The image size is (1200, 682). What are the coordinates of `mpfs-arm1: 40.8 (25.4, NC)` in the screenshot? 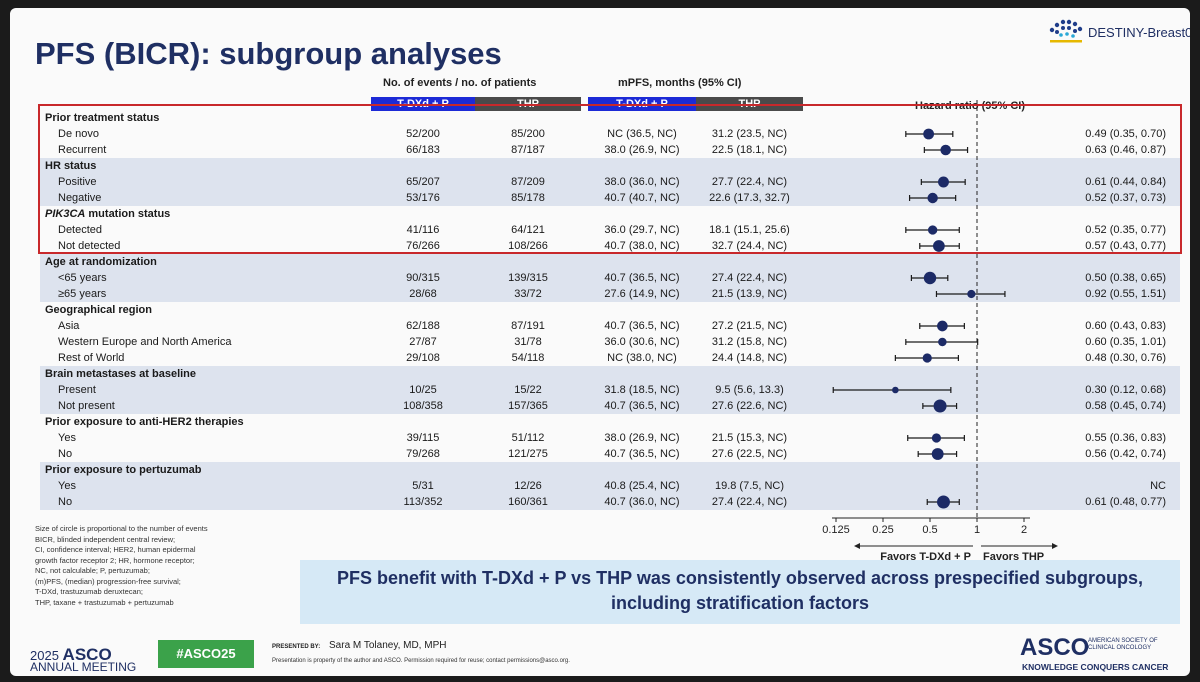 It's located at (642, 486).